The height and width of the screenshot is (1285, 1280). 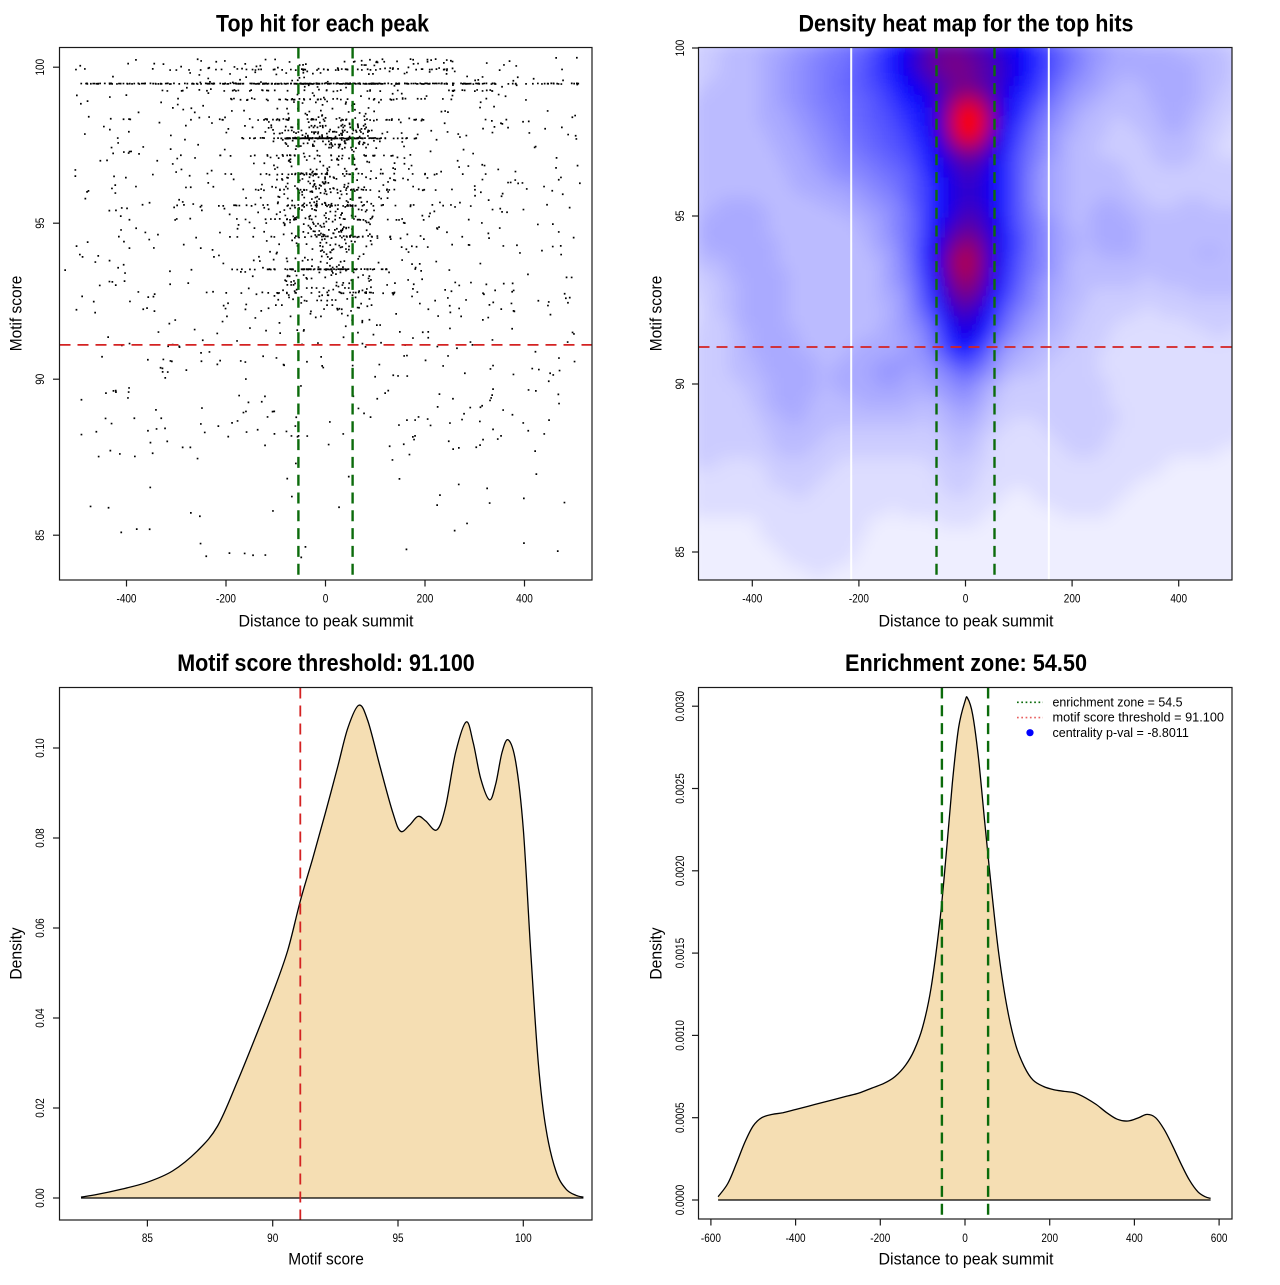 I want to click on svg-text: 0.0015, so click(x=681, y=953).